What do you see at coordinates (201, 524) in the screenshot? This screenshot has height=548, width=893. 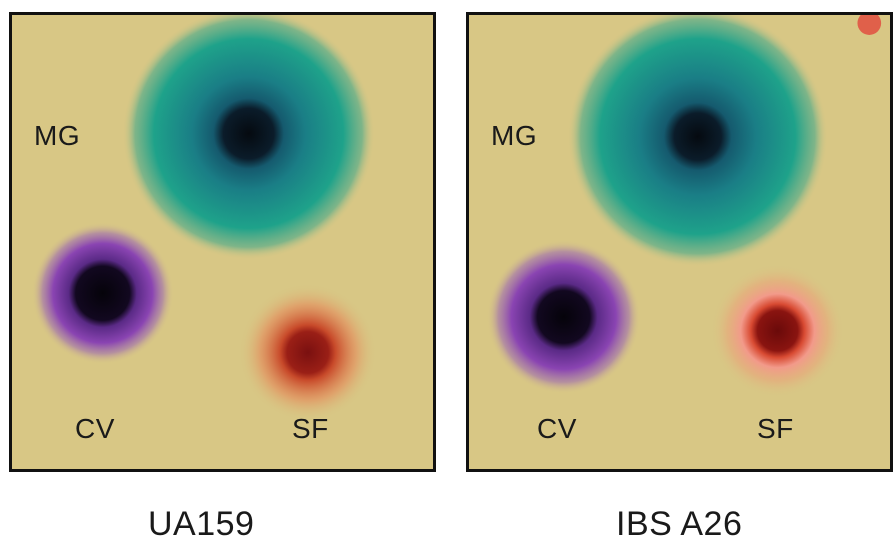 I see `caption-ua159: UA159` at bounding box center [201, 524].